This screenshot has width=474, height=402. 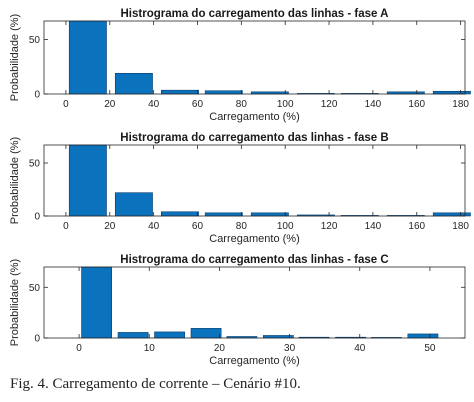 What do you see at coordinates (430, 348) in the screenshot?
I see `x-tick-label: 50` at bounding box center [430, 348].